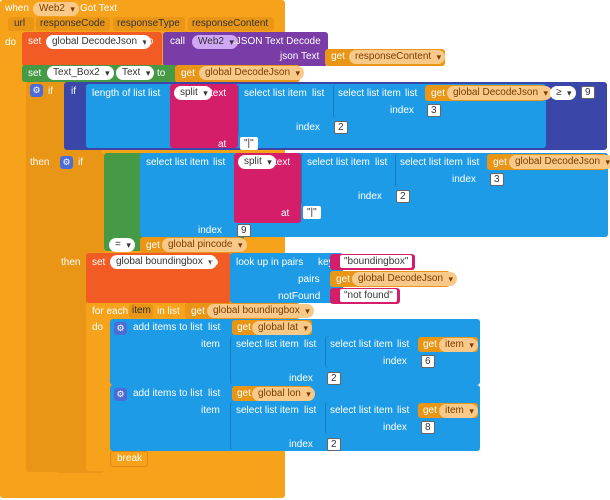 The image size is (610, 500). Describe the element at coordinates (135, 73) in the screenshot. I see `text-prop-dropdown: Text` at that location.